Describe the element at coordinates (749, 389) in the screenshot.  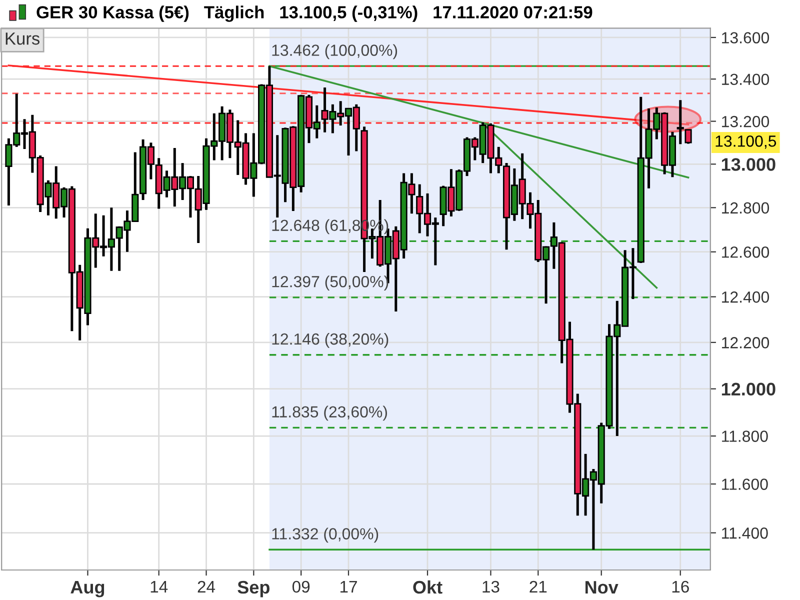
I see `y-tick-label: 12.000` at that location.